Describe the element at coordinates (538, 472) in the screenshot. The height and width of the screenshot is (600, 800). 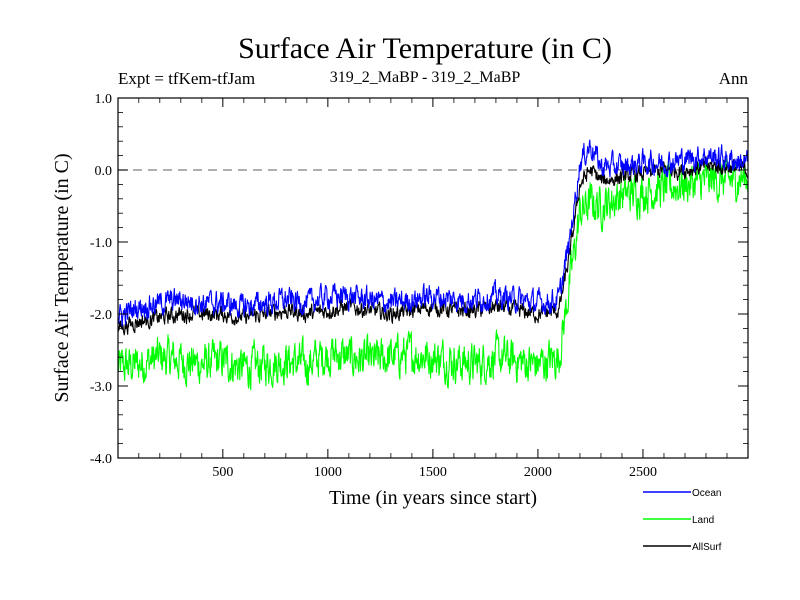
I see `x-tick-label: 2000` at that location.